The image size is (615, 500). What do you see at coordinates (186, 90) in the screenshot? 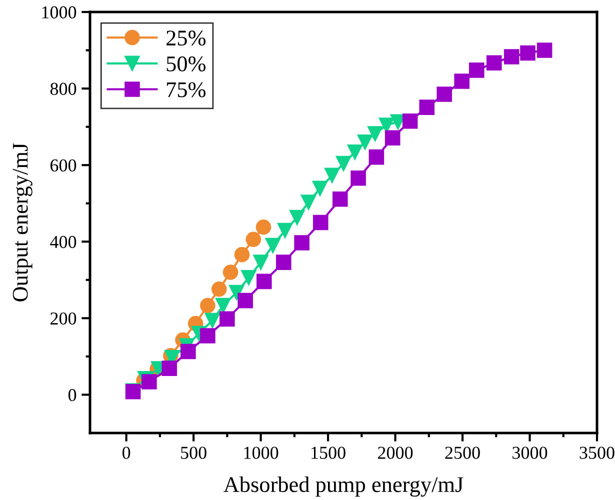
I see `legend-label: 75%` at bounding box center [186, 90].